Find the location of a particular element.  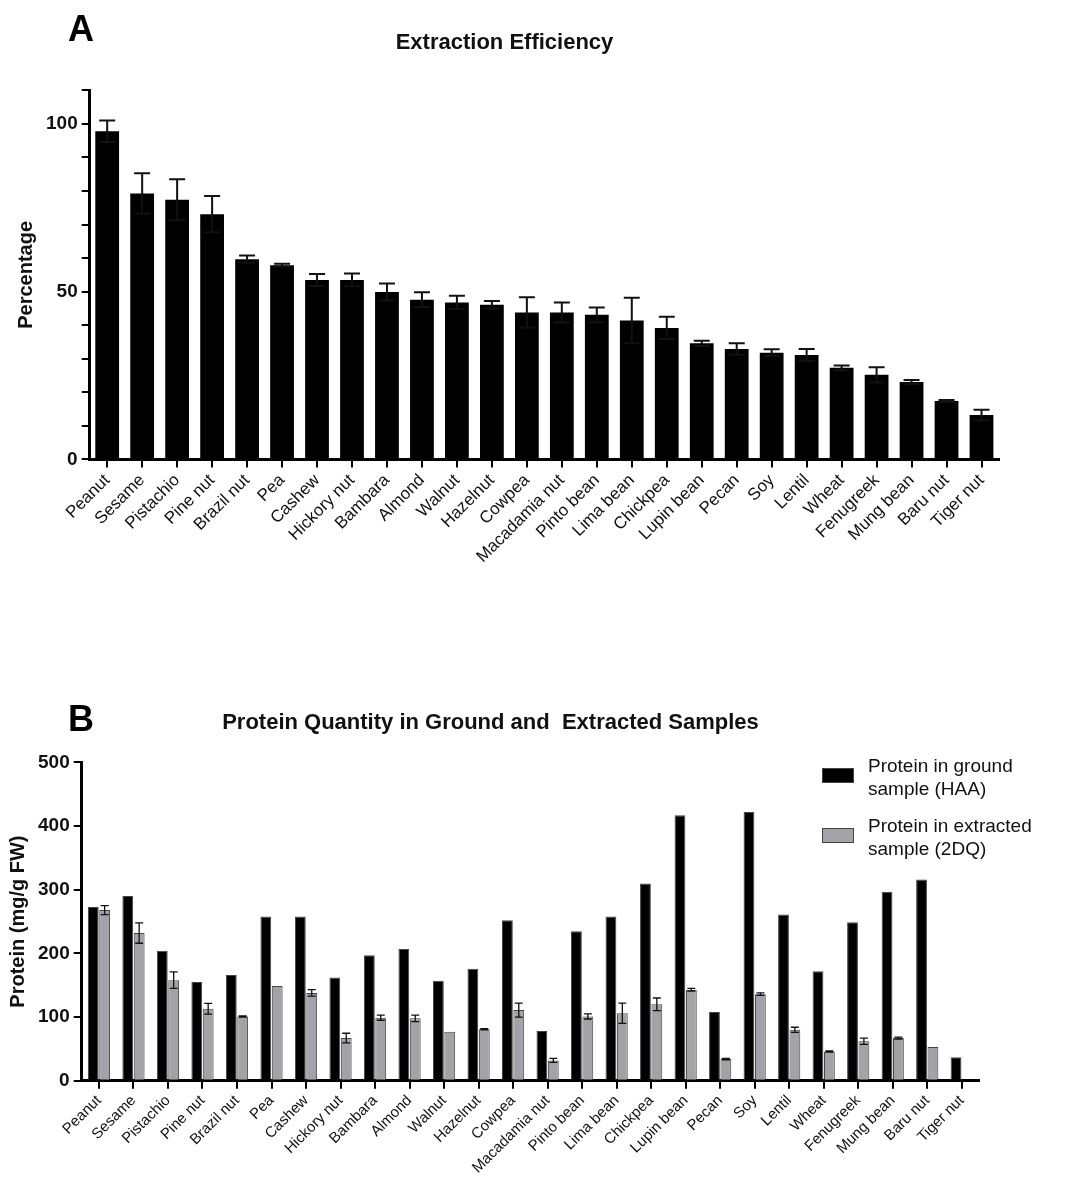

y-tick-label: 50 is located at coordinates (67, 290).